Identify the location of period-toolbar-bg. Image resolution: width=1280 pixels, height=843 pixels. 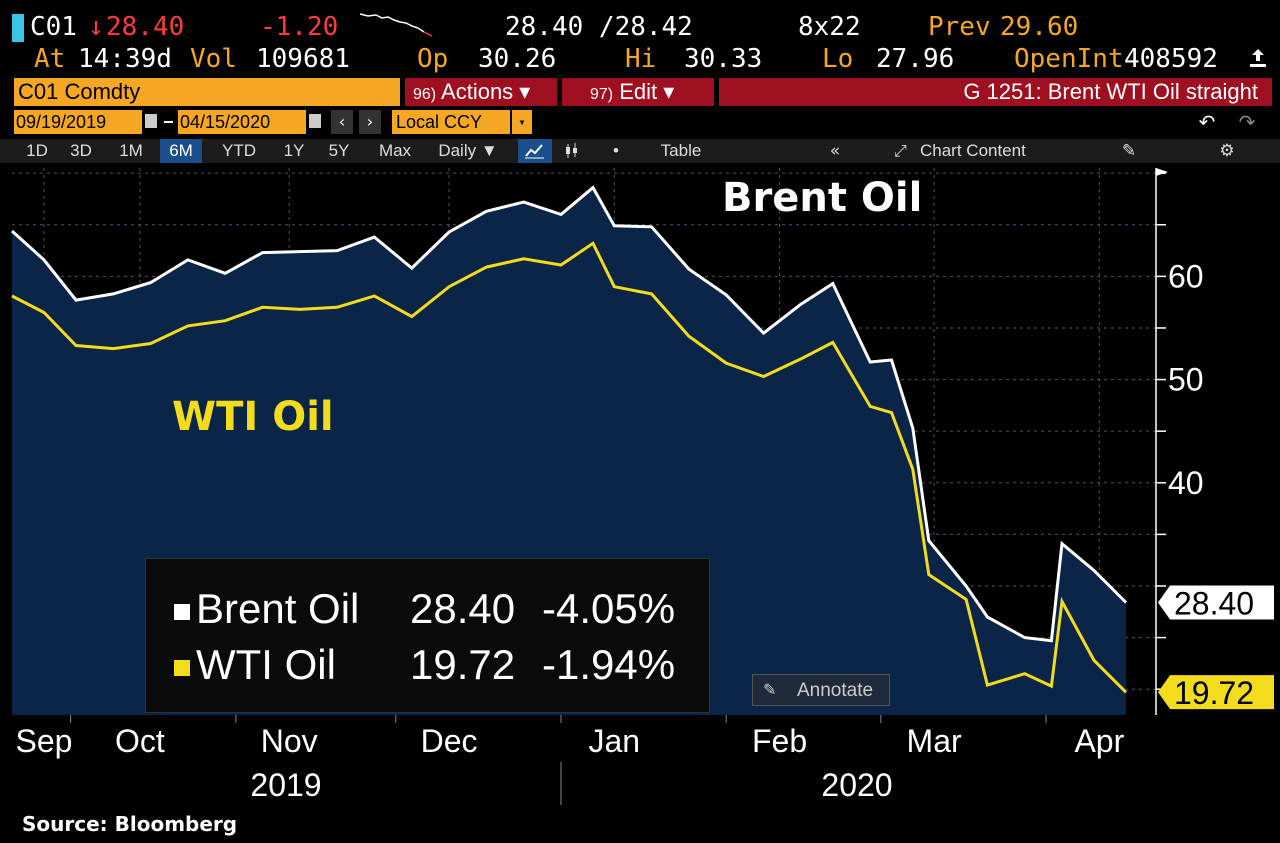
(640, 151).